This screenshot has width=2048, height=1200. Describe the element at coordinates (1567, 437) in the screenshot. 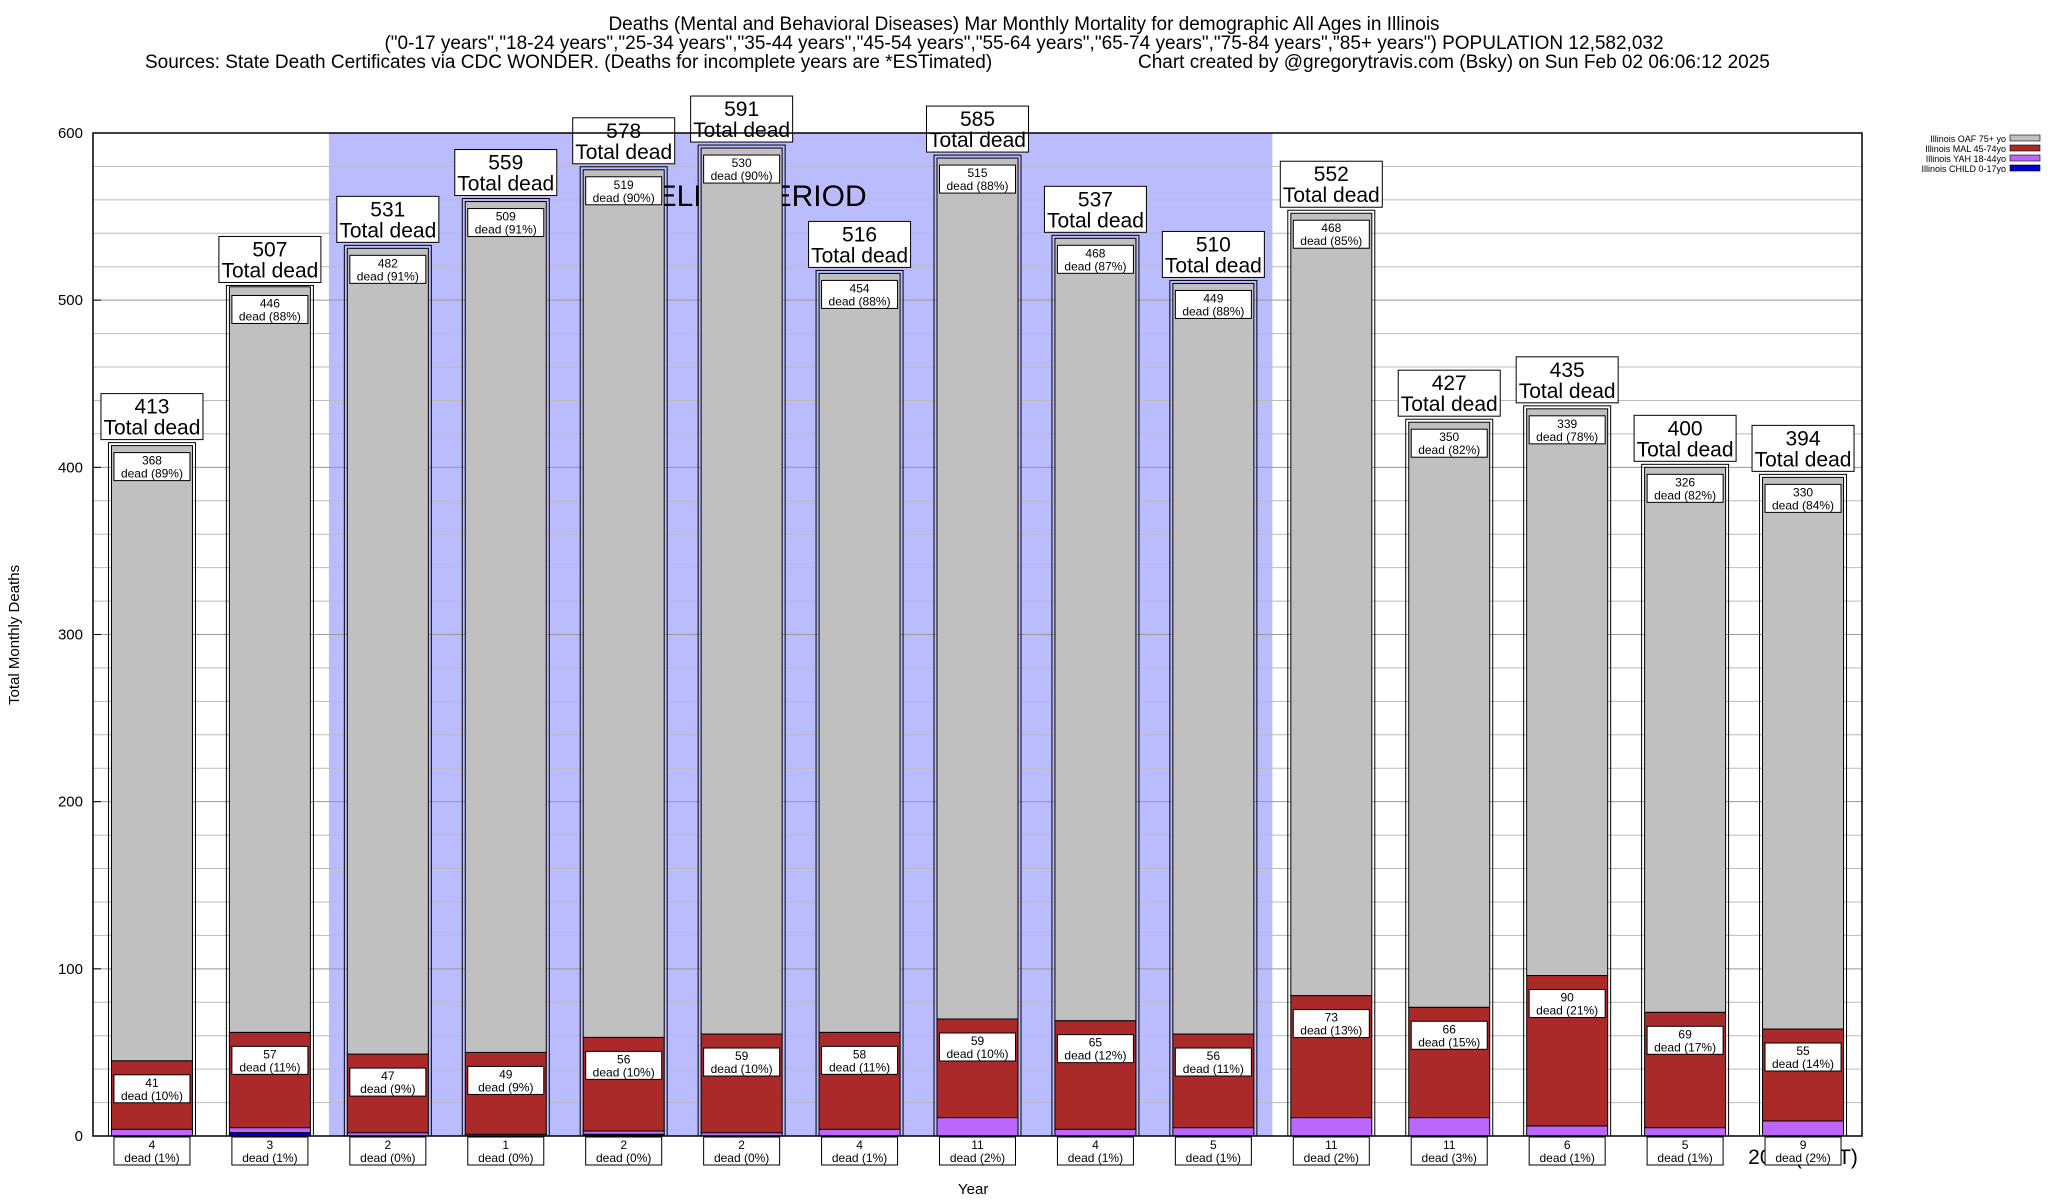

I see `oaf-label-percent: dead (78%)` at that location.